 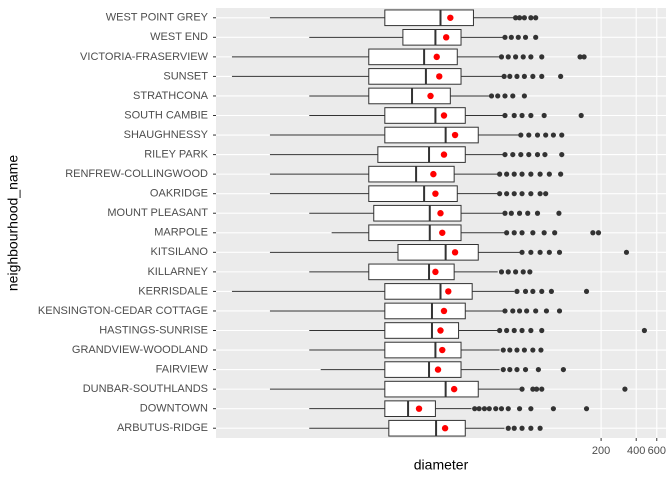 What do you see at coordinates (601, 451) in the screenshot?
I see `x-tick-label: 200` at bounding box center [601, 451].